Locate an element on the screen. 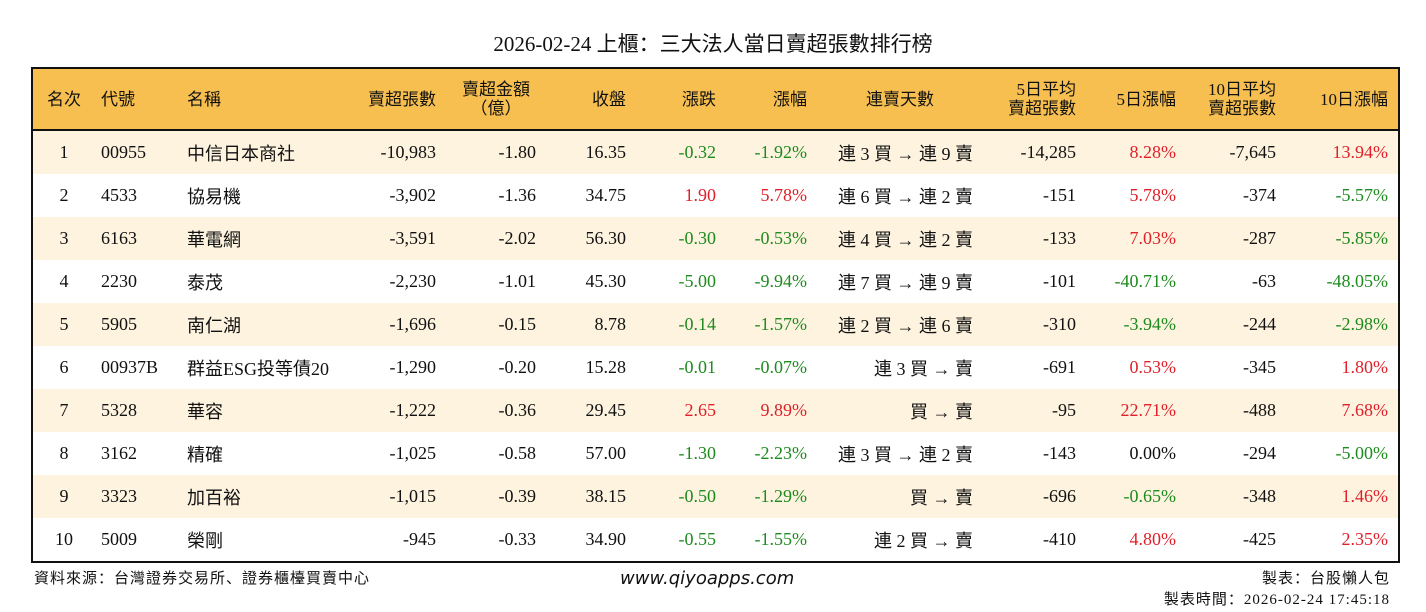 The height and width of the screenshot is (612, 1426). table-cell: 9 is located at coordinates (64, 496).